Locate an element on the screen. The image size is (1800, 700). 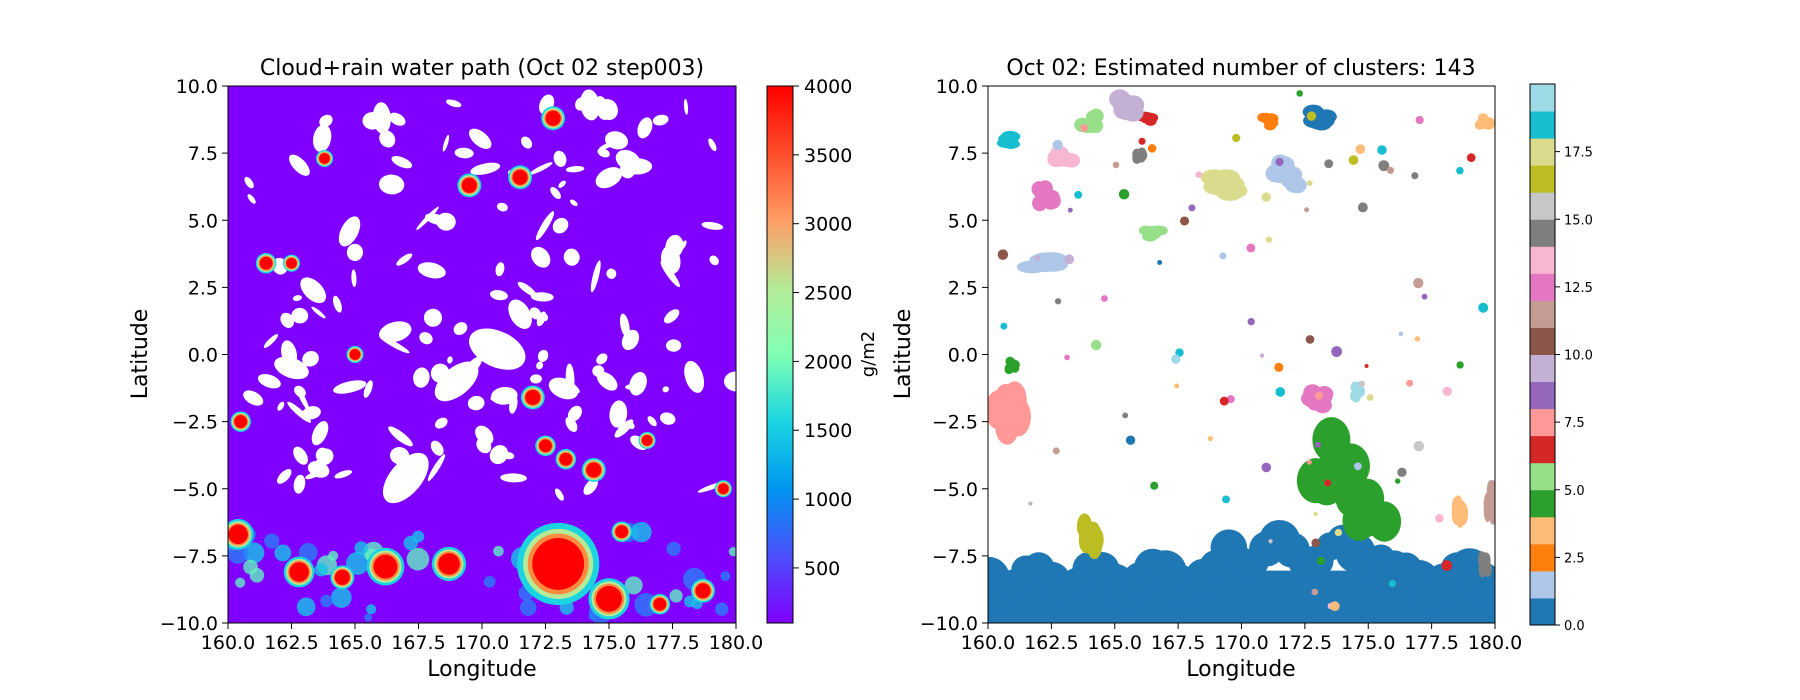
left-colorbar-tick-label: 2000 is located at coordinates (828, 362).